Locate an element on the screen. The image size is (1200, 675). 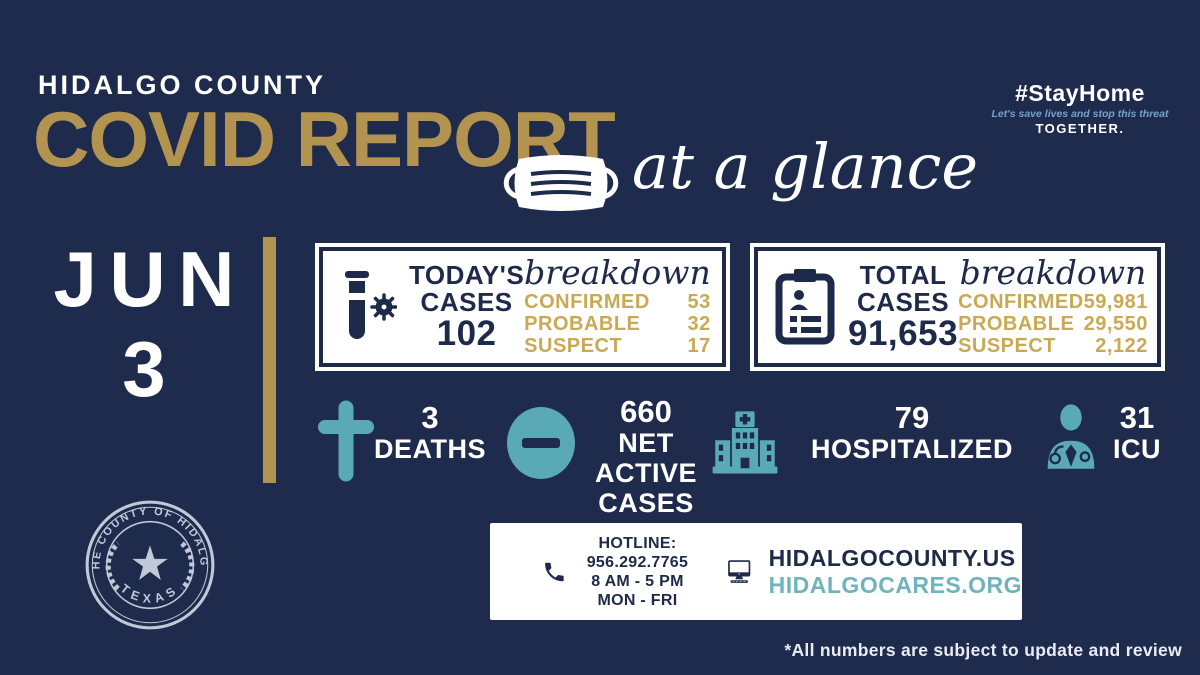
breakdown-row: PROBABLE 29,550 is located at coordinates (1053, 324).